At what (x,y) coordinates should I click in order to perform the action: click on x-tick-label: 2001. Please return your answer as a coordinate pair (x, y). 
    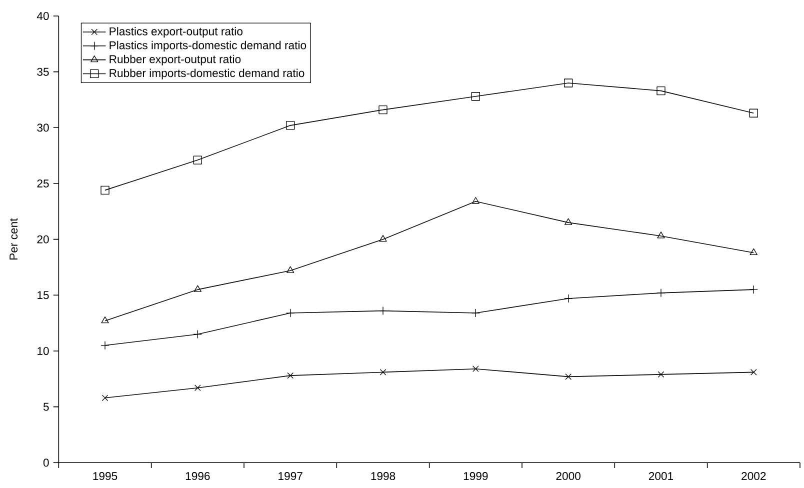
    Looking at the image, I should click on (661, 476).